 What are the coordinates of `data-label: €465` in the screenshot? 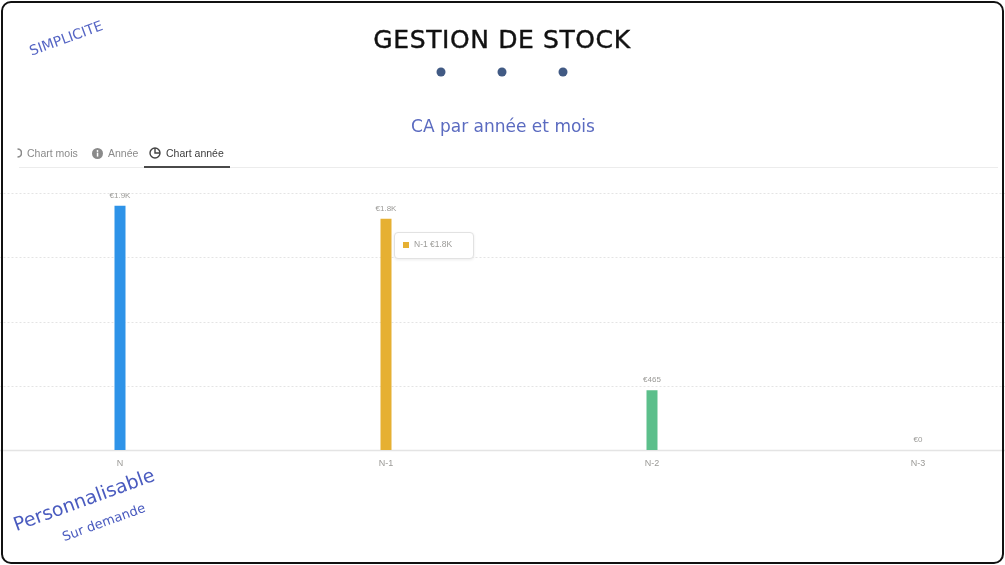 It's located at (652, 380).